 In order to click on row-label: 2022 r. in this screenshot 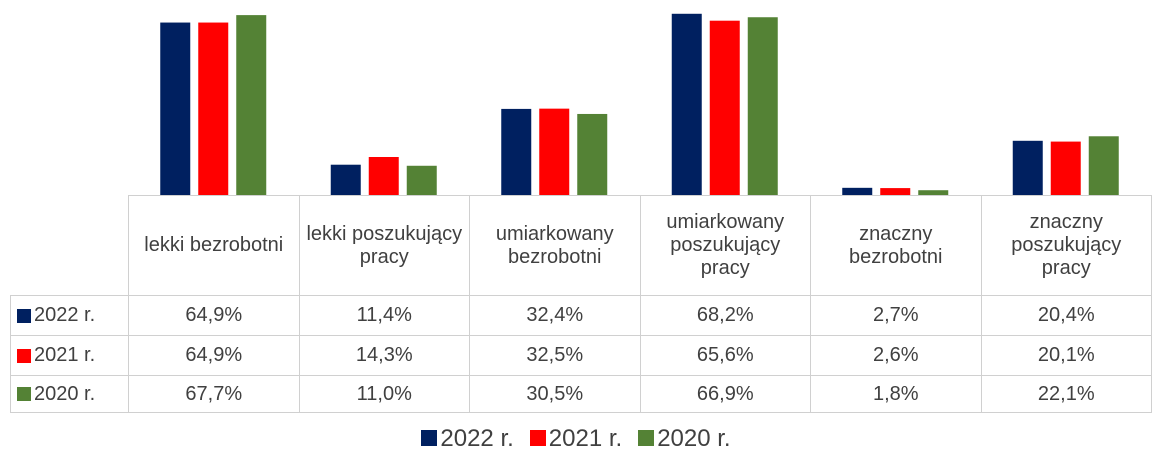, I will do `click(69, 315)`.